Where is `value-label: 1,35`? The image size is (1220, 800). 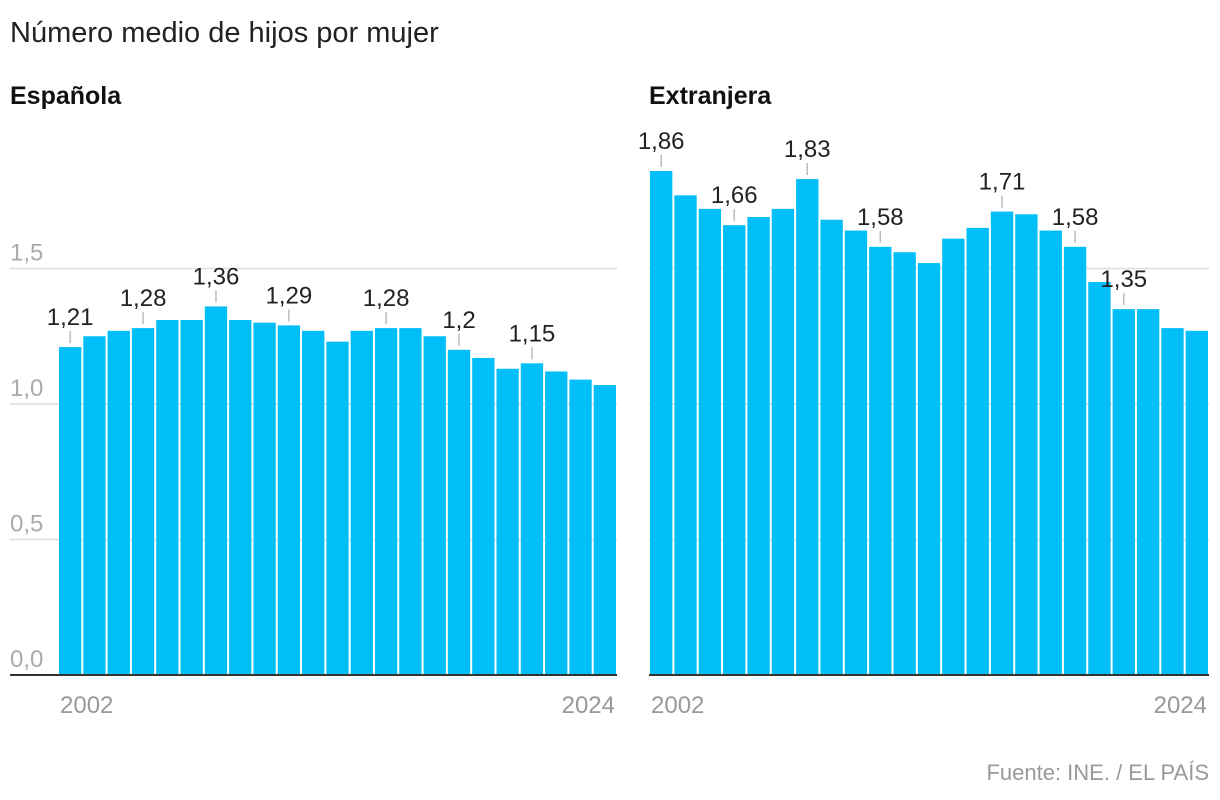
value-label: 1,35 is located at coordinates (1123, 279).